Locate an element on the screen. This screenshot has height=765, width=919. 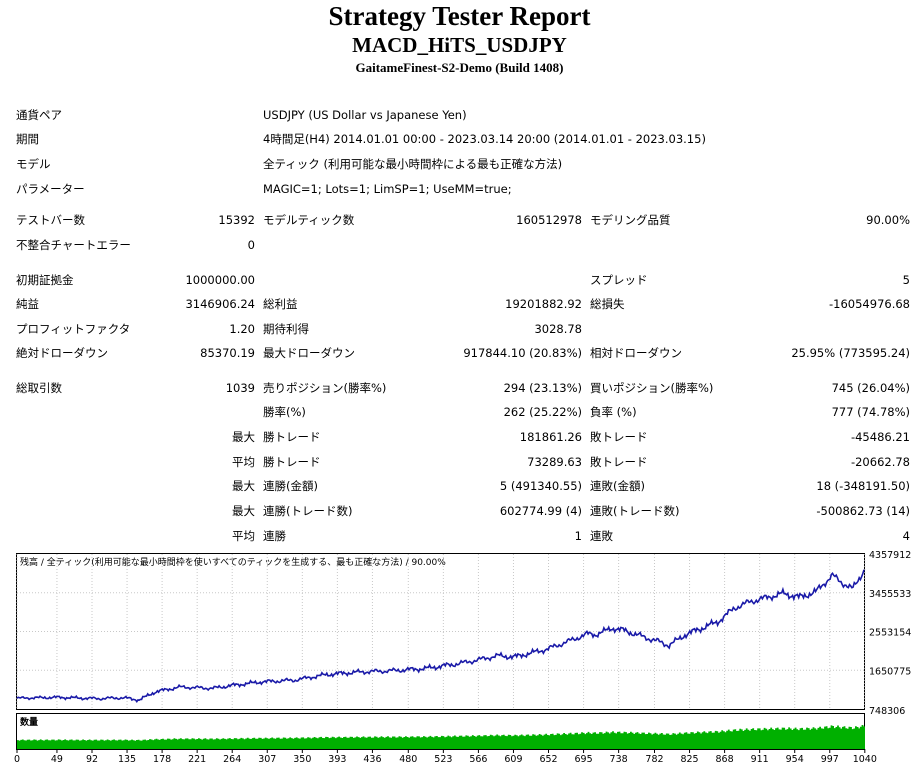
value-profit-factor: 1.20 is located at coordinates (242, 329).